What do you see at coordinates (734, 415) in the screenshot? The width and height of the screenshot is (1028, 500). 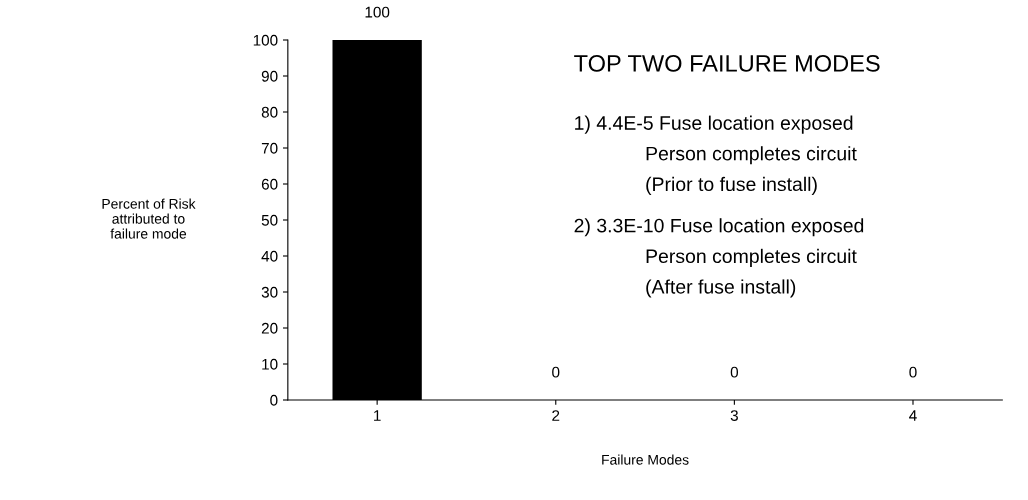 I see `x-tick-label: 3` at bounding box center [734, 415].